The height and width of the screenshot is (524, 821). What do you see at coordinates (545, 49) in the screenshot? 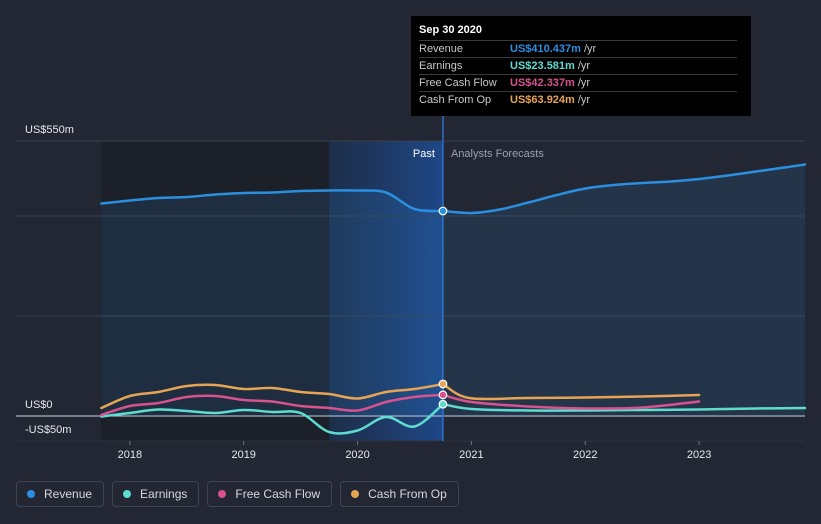
I see `tooltip-value: US$410.437m` at bounding box center [545, 49].